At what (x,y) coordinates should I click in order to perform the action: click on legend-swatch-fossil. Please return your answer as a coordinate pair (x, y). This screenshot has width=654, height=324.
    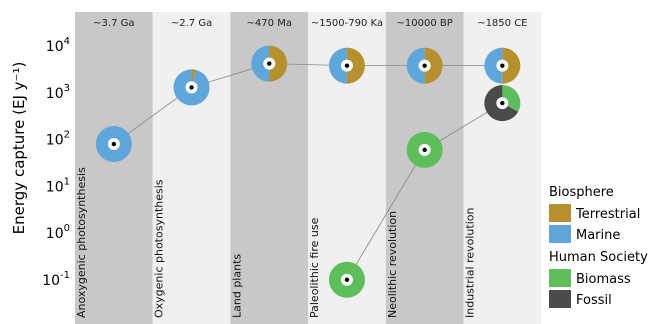
    Looking at the image, I should click on (560, 299).